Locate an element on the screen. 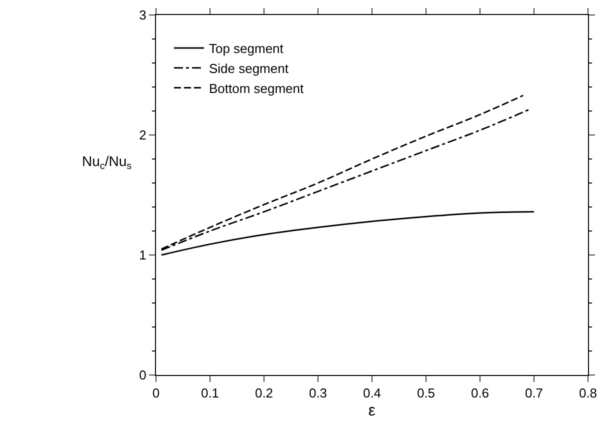 The image size is (607, 435). x-tick-label: 0.8 is located at coordinates (588, 393).